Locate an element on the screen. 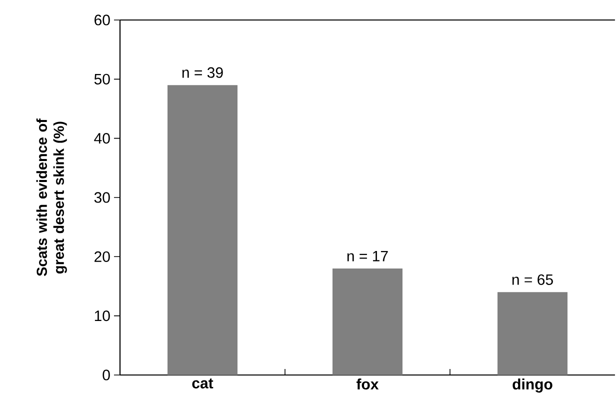 This screenshot has height=407, width=616. x-tick-label: cat is located at coordinates (203, 383).